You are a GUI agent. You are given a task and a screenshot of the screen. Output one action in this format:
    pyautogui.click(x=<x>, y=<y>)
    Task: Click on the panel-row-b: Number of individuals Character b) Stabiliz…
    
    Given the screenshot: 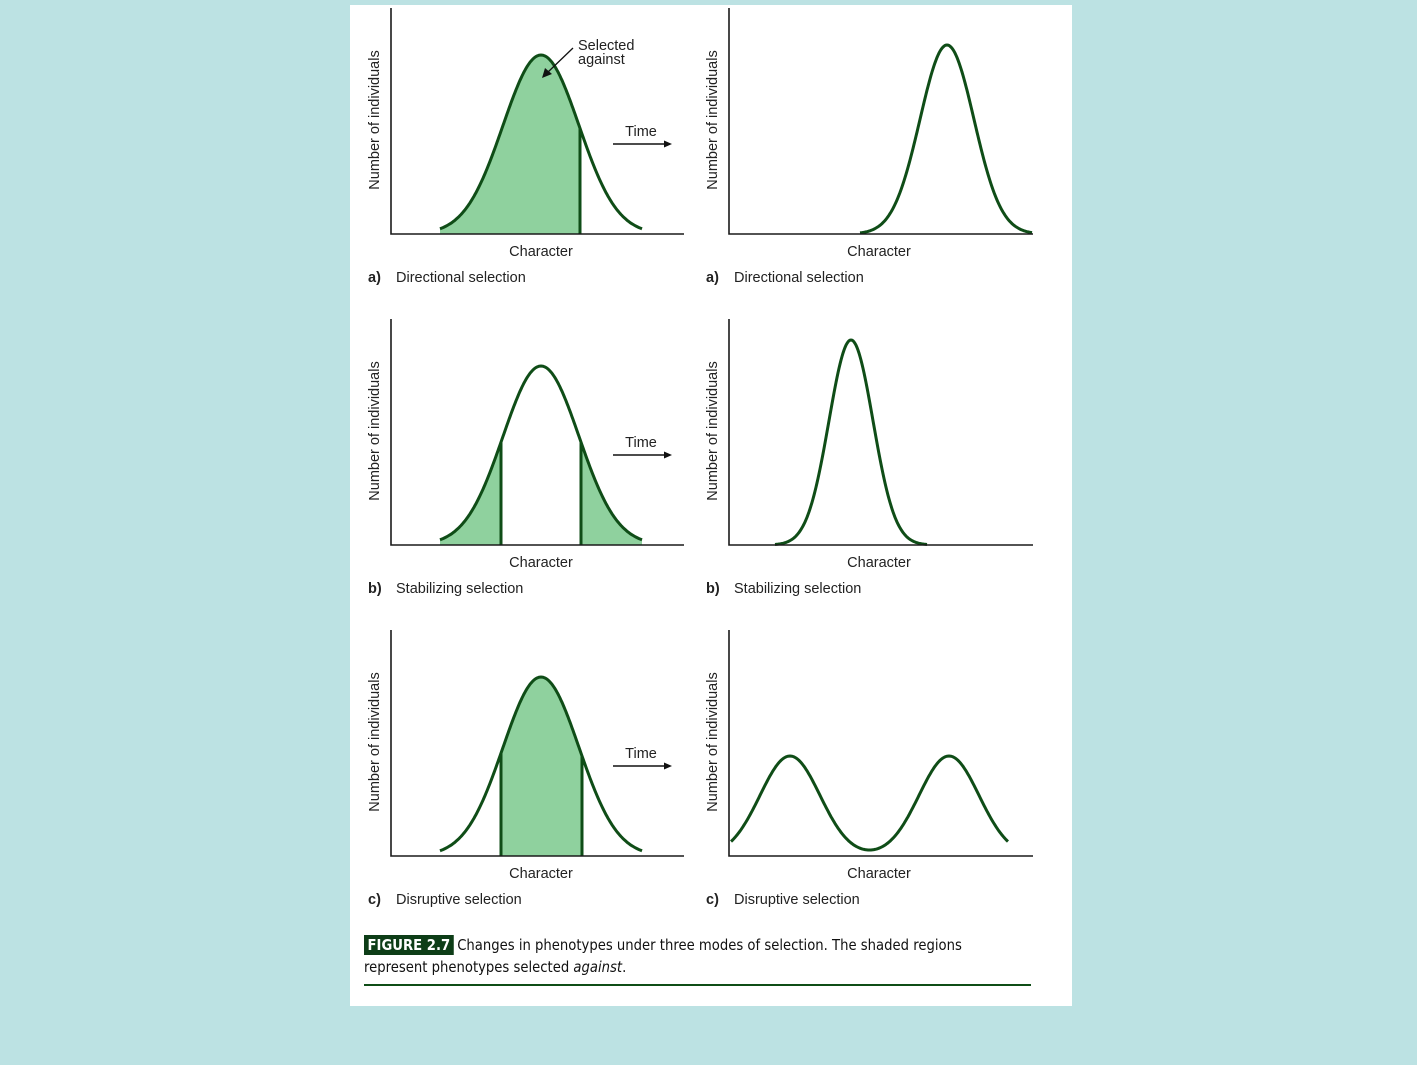 What is the action you would take?
    pyautogui.click(x=700, y=458)
    